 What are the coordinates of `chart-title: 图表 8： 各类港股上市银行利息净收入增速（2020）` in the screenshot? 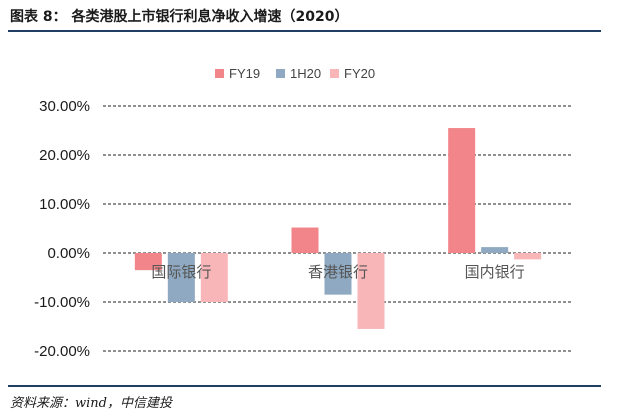 It's located at (179, 17).